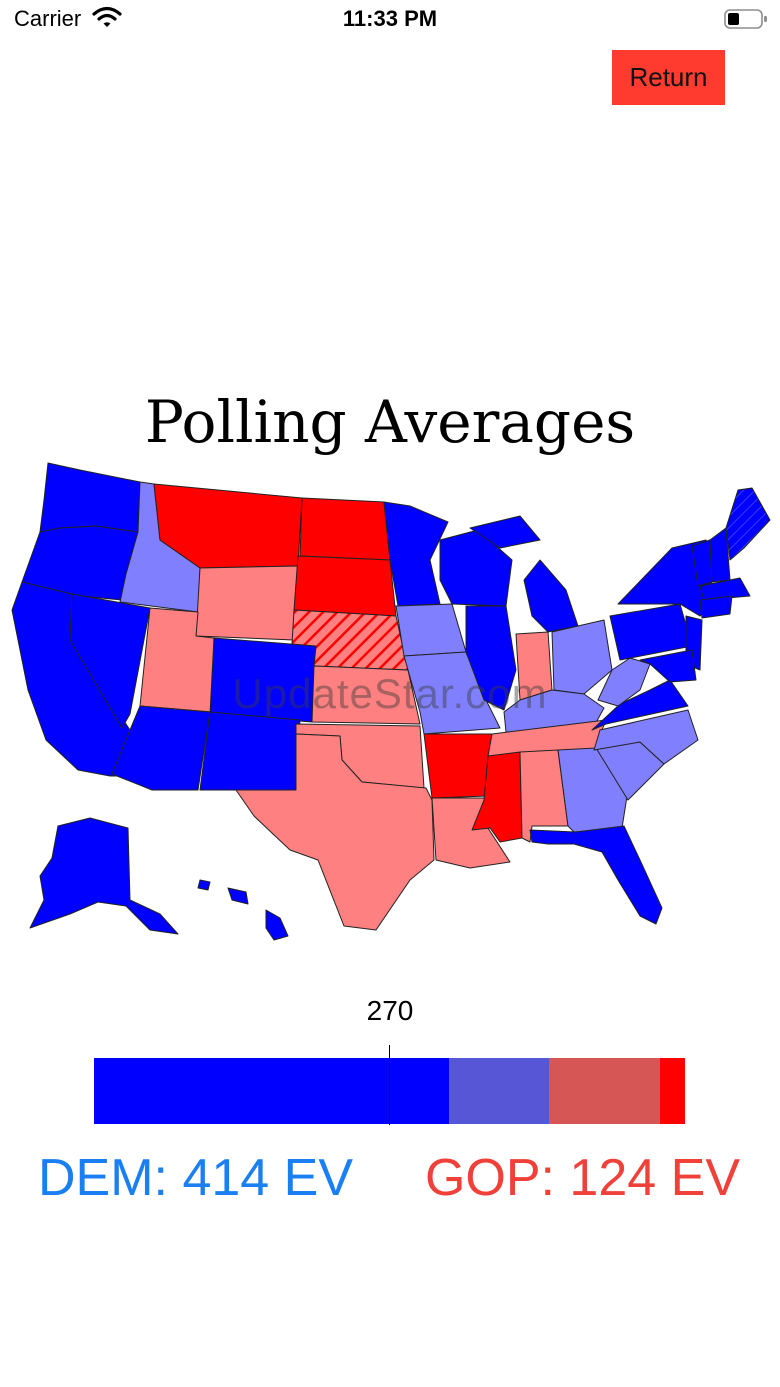  Describe the element at coordinates (596, 875) in the screenshot. I see `state-florida` at that location.